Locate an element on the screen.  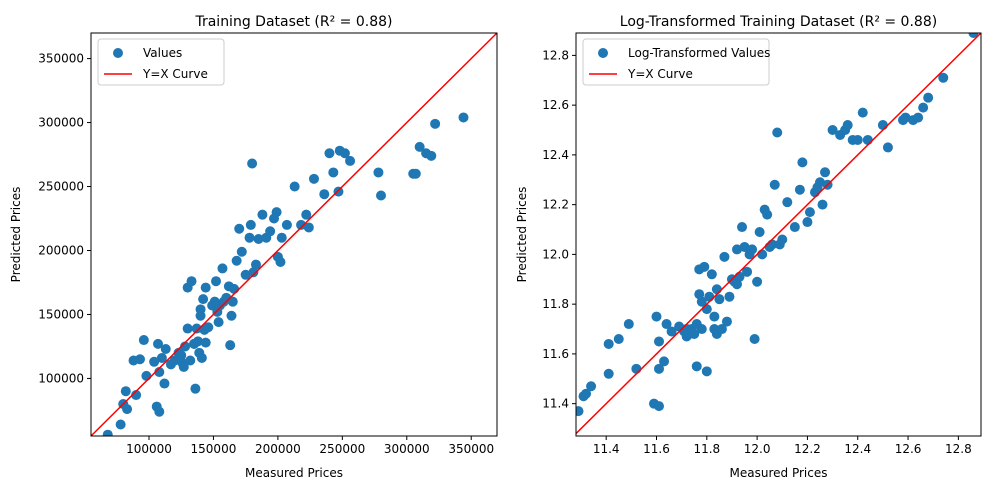
x-tick-label: 300000 is located at coordinates (407, 449).